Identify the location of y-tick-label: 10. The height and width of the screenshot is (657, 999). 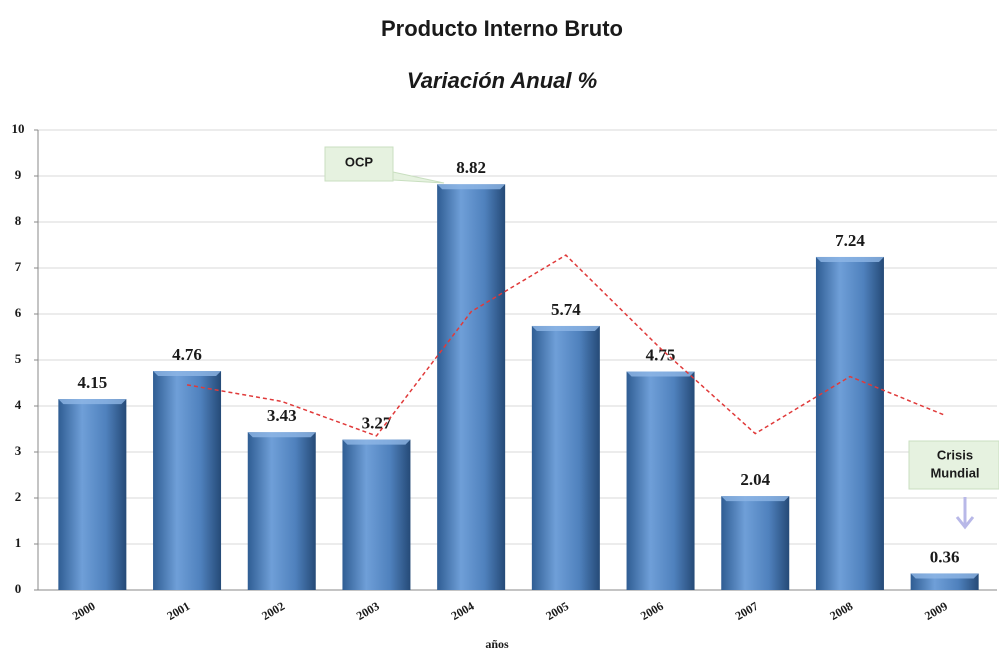
(18, 128).